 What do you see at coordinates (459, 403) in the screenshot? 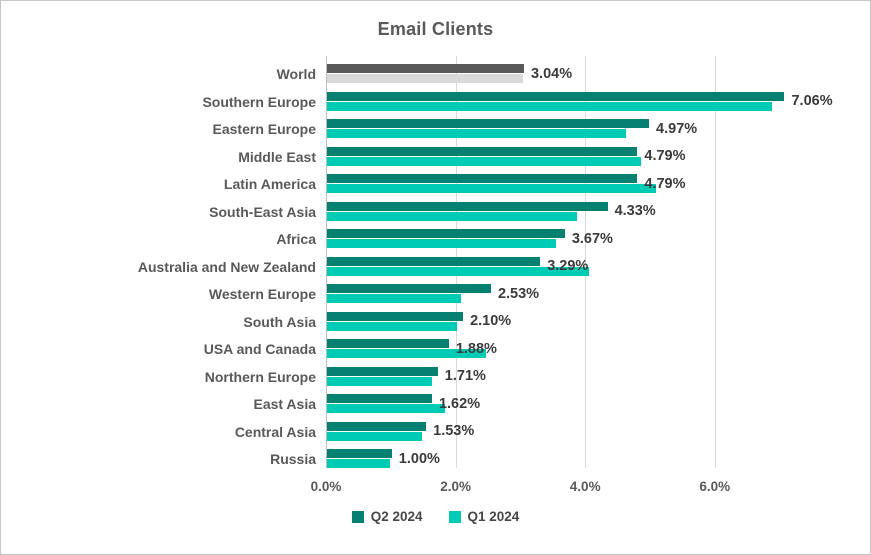
I see `value-label-east-asia: 1.62%` at bounding box center [459, 403].